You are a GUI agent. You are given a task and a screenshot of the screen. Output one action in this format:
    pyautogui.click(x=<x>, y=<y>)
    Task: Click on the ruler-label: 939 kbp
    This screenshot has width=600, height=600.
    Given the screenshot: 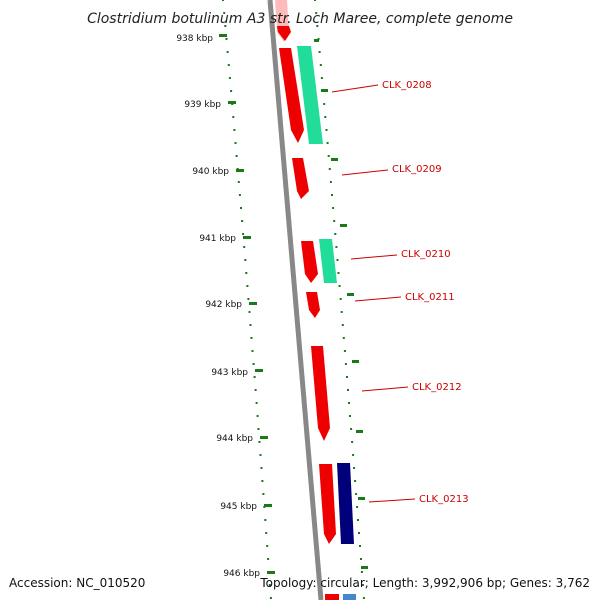 What is the action you would take?
    pyautogui.click(x=202, y=105)
    